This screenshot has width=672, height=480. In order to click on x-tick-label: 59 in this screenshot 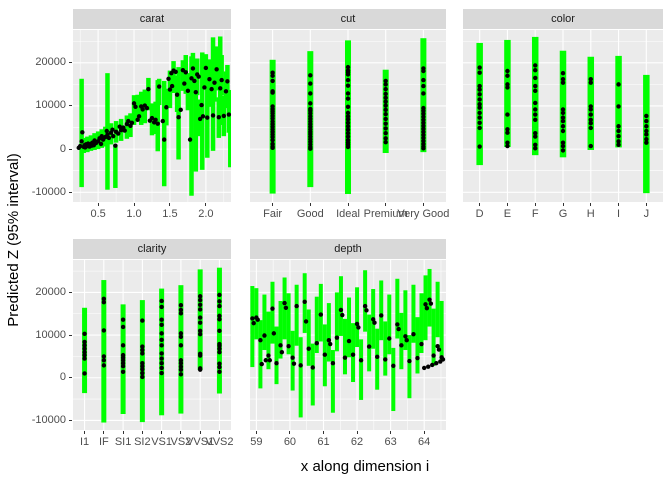, I will do `click(256, 442)`.